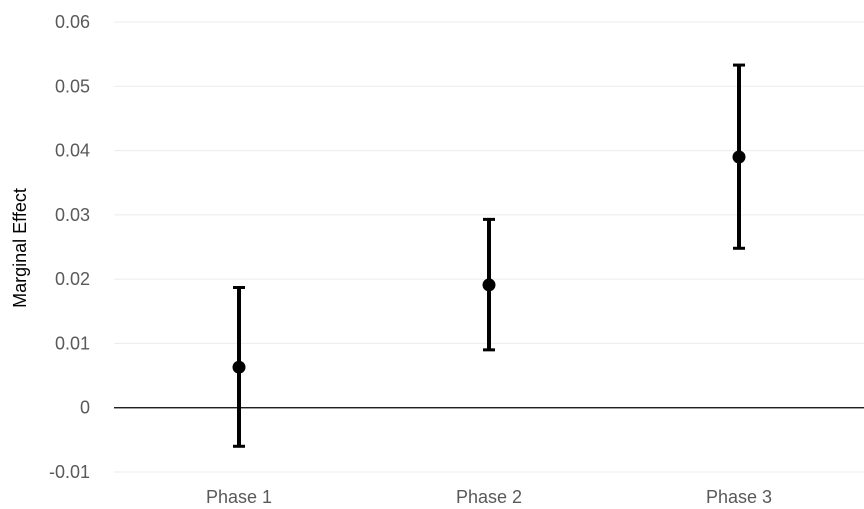  I want to click on y-tick-label: 0.01, so click(72, 343).